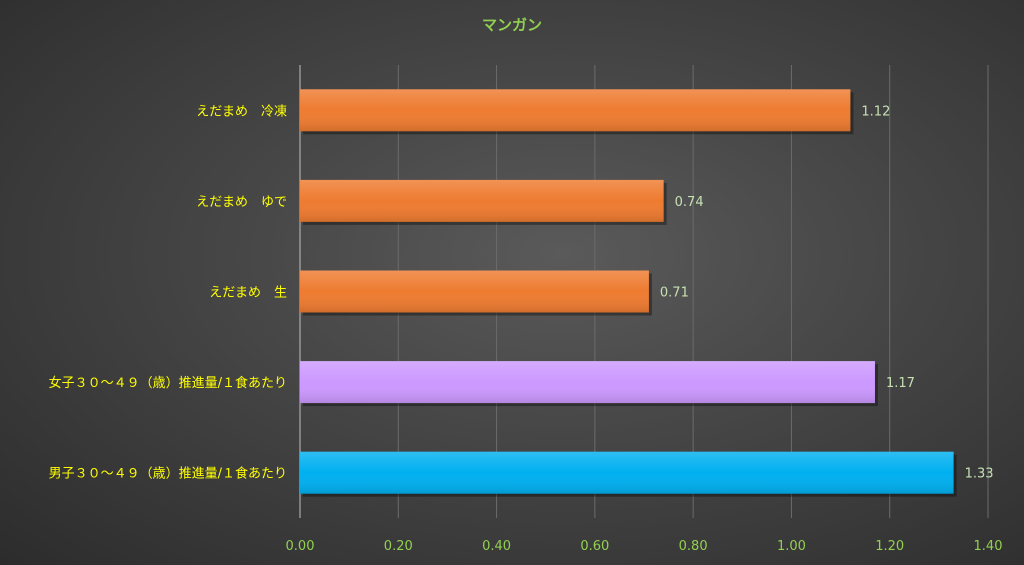  What do you see at coordinates (689, 202) in the screenshot?
I see `data-label: 0.74` at bounding box center [689, 202].